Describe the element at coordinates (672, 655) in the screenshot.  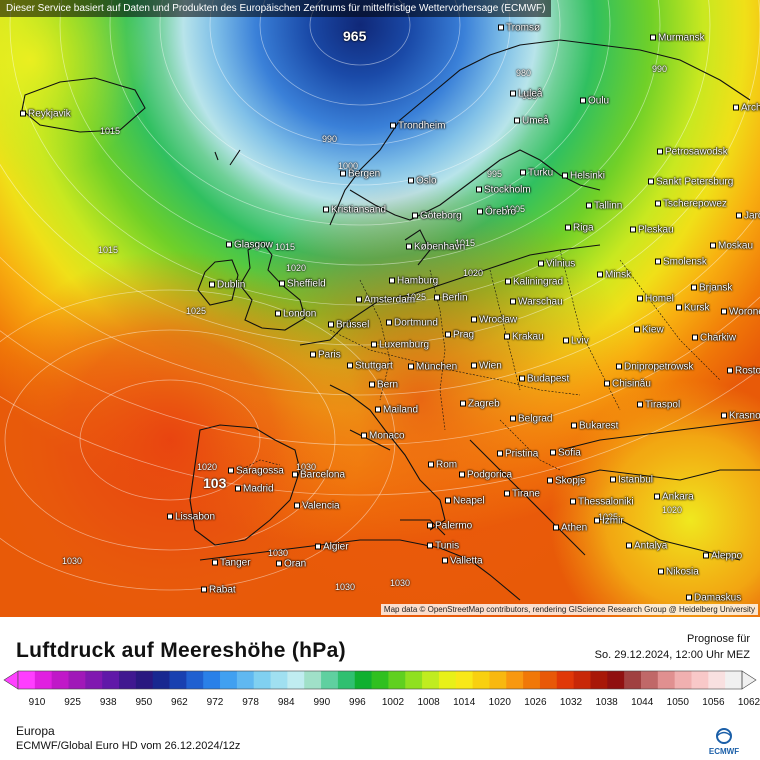
I see `forecast-date: So. 29.12.2024, 12:00 Uhr MEZ` at that location.